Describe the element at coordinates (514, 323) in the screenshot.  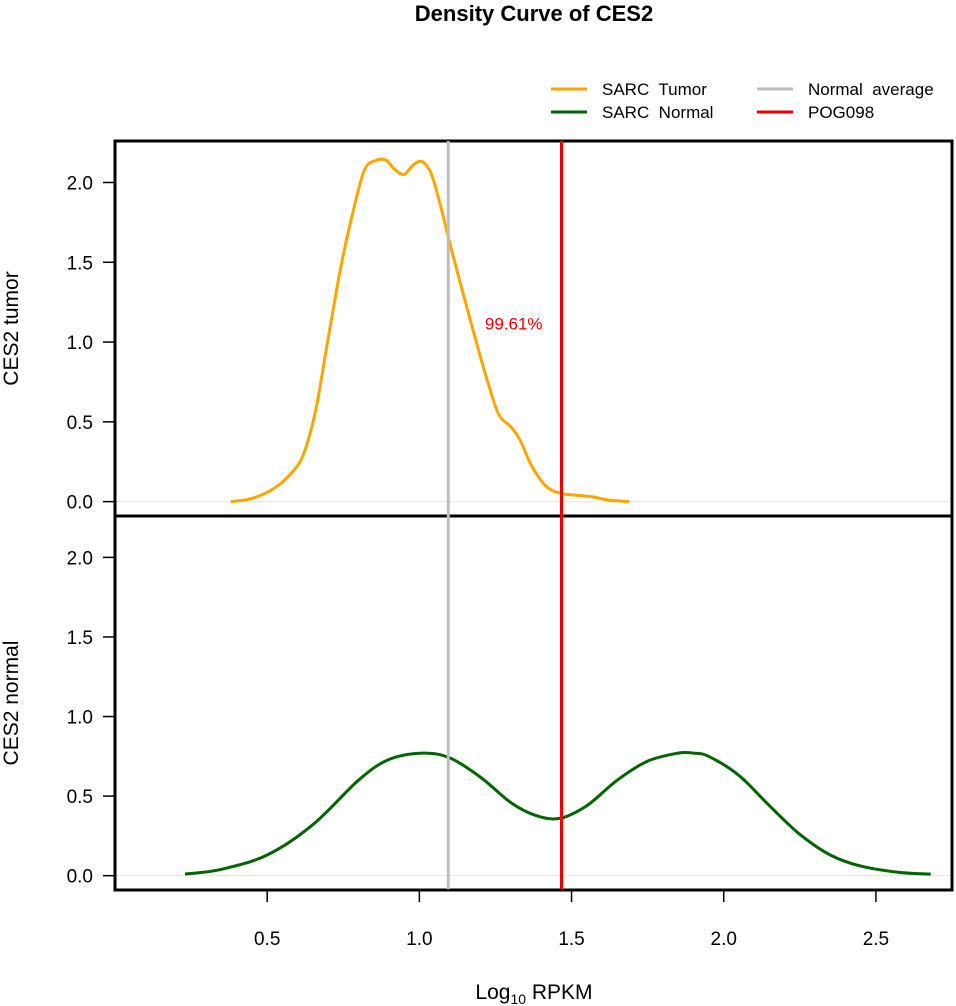
I see `percentile-annotation: 99.61%` at that location.